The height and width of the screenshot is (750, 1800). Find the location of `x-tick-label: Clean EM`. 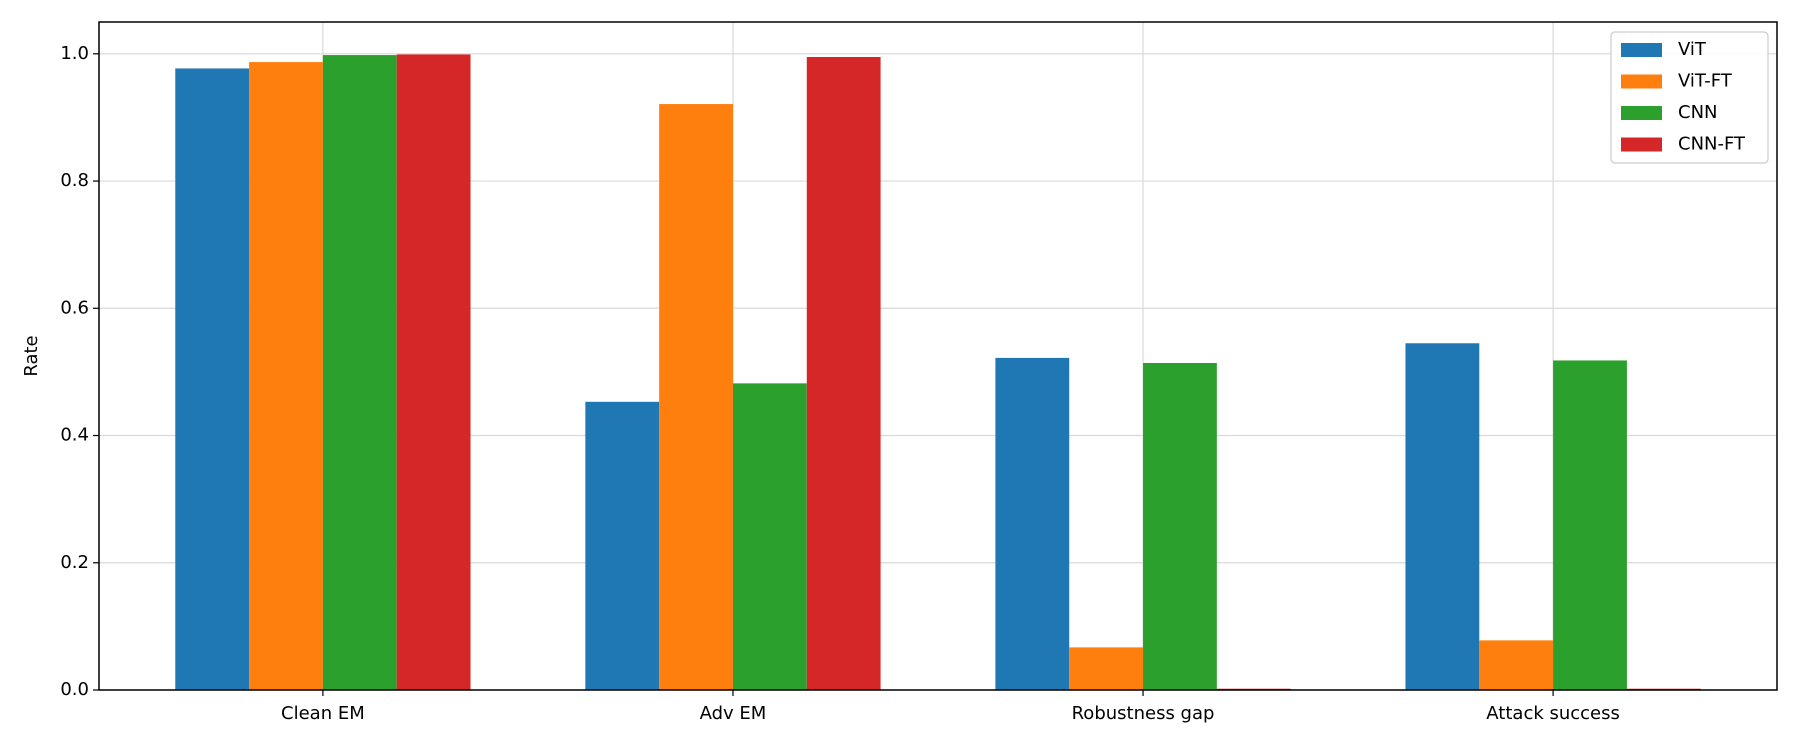

x-tick-label: Clean EM is located at coordinates (323, 713).